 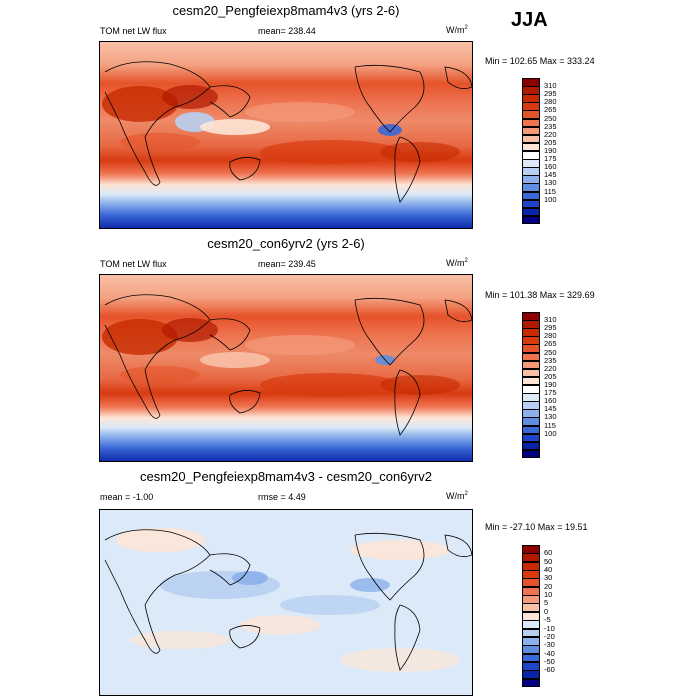 What do you see at coordinates (548, 595) in the screenshot?
I see `colorbar-tick-label: 10` at bounding box center [548, 595].